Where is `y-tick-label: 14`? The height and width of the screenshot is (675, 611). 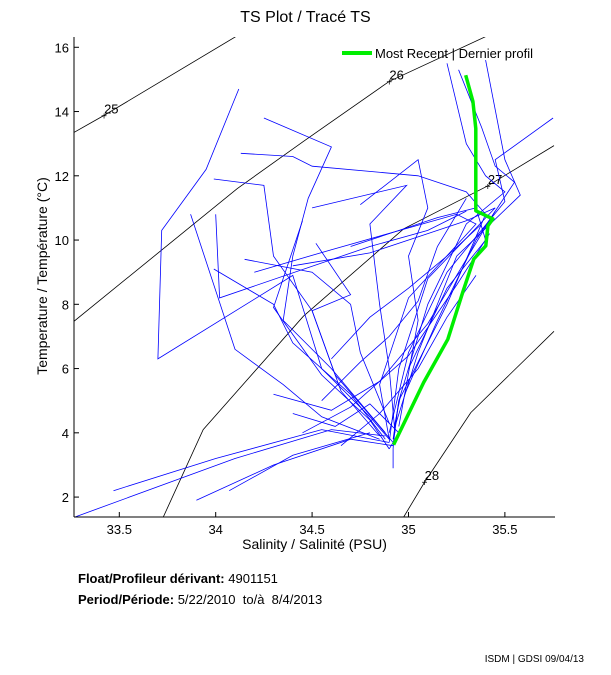 y-tick-label: 14 is located at coordinates (62, 112).